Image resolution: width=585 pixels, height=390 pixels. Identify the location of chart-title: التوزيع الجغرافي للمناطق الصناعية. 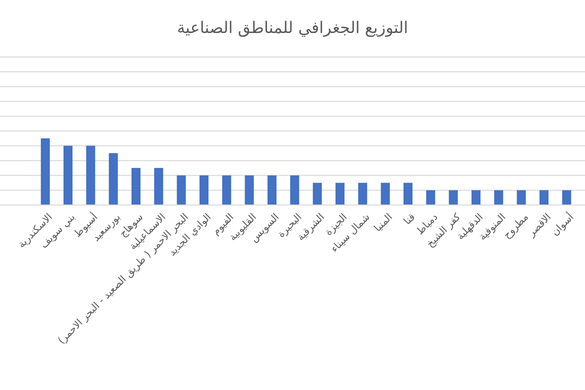
(292, 27).